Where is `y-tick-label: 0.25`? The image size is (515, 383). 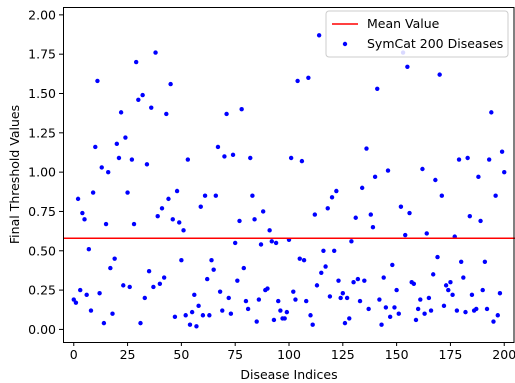 y-tick-label: 0.25 is located at coordinates (42, 290).